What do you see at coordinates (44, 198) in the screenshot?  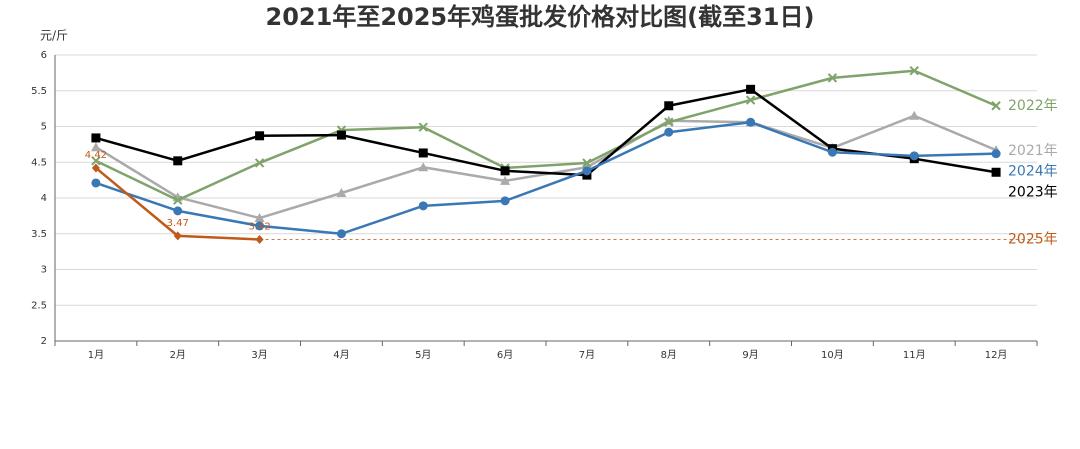 I see `y-tick-label: 4` at bounding box center [44, 198].